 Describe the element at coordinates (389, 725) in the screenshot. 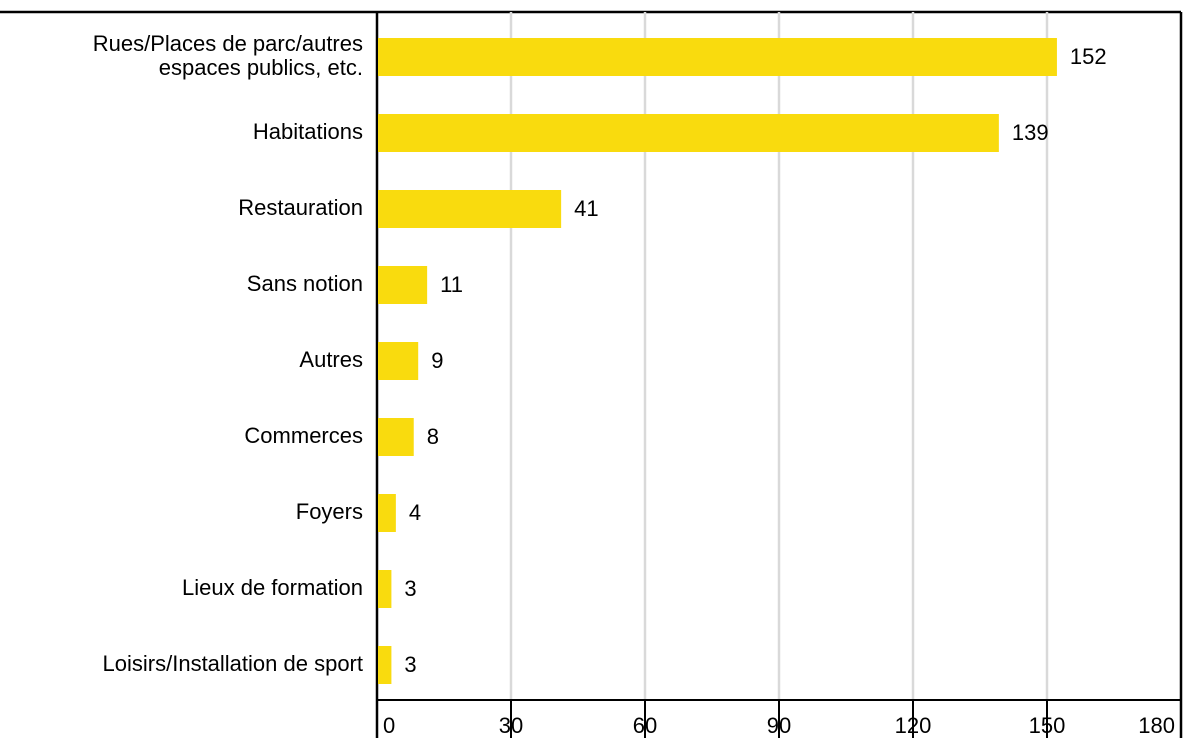

I see `x-tick-label: 0` at that location.